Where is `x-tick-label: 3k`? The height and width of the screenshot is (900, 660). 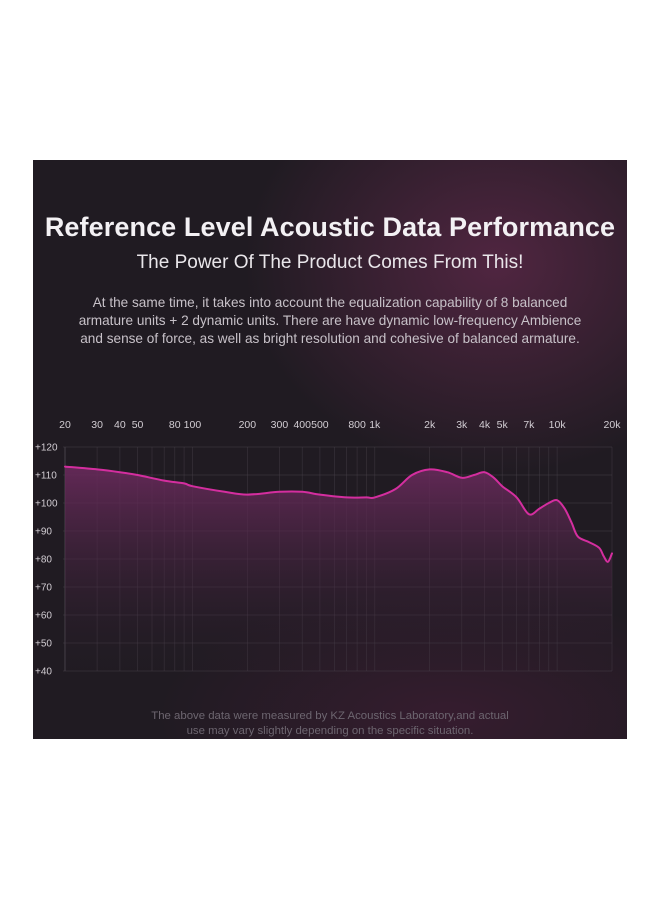 x-tick-label: 3k is located at coordinates (462, 425).